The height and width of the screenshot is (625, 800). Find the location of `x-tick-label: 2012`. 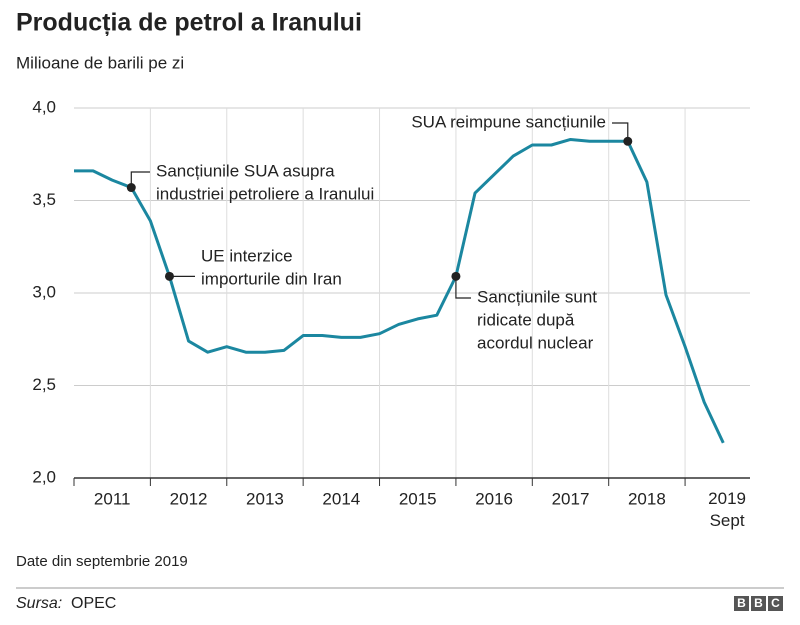

x-tick-label: 2012 is located at coordinates (189, 498).